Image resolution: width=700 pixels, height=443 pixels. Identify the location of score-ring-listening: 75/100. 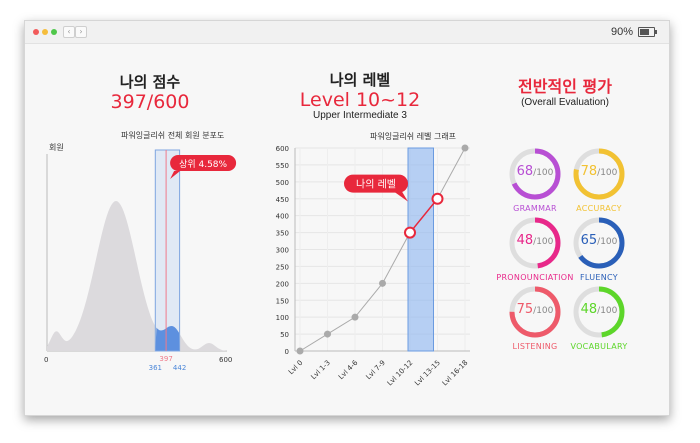
(535, 312).